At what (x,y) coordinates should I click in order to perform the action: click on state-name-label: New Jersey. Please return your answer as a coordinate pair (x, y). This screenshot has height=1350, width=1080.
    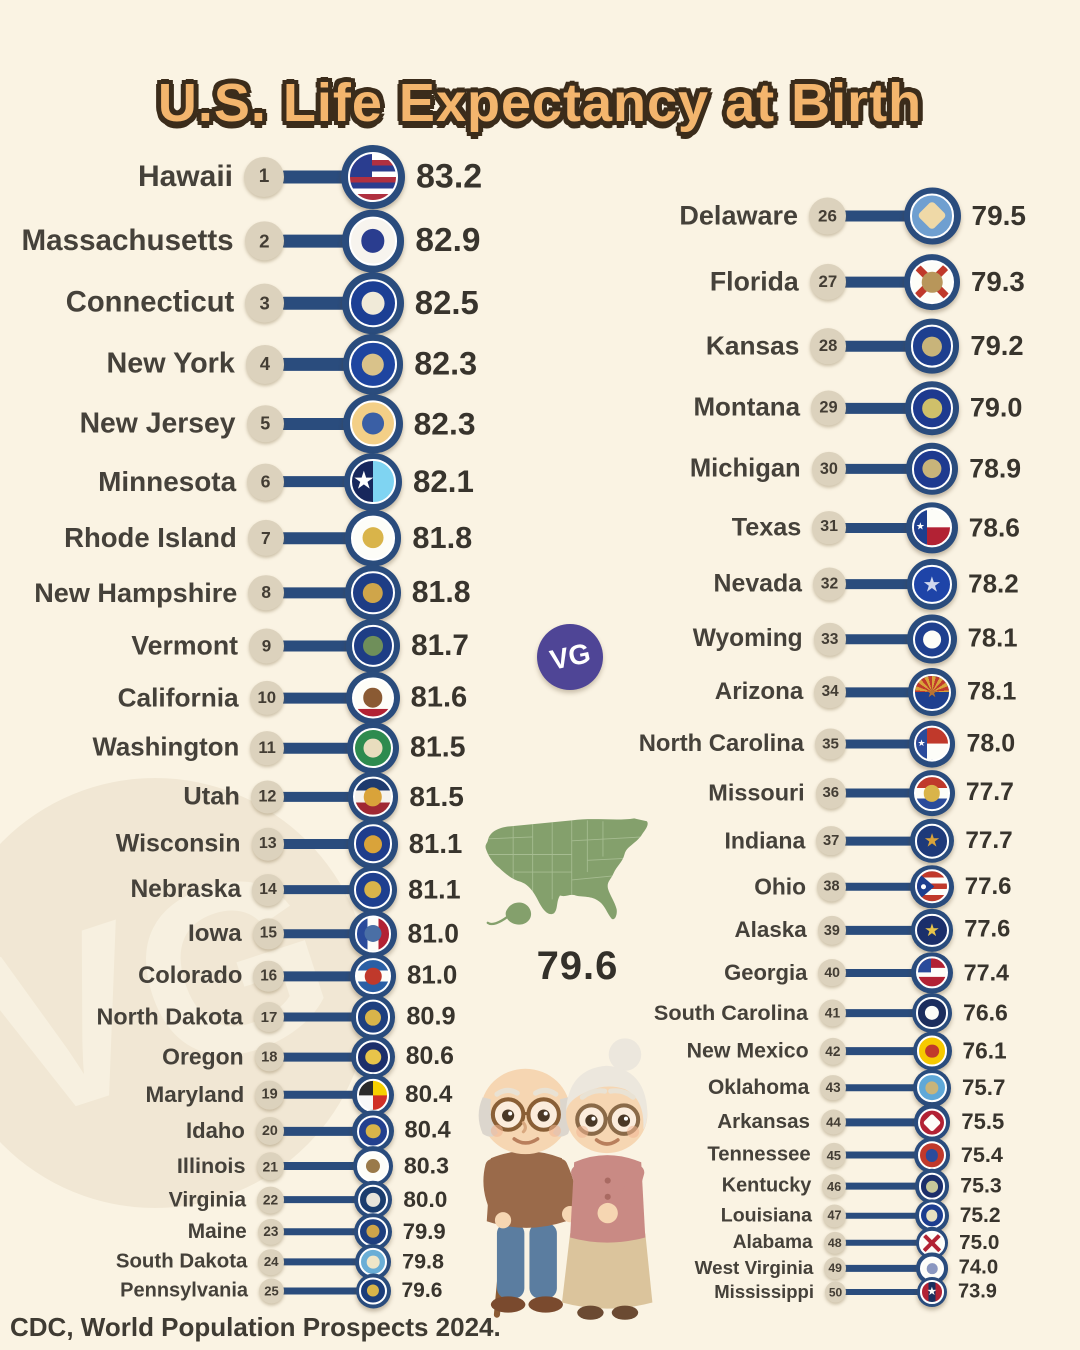
    Looking at the image, I should click on (157, 423).